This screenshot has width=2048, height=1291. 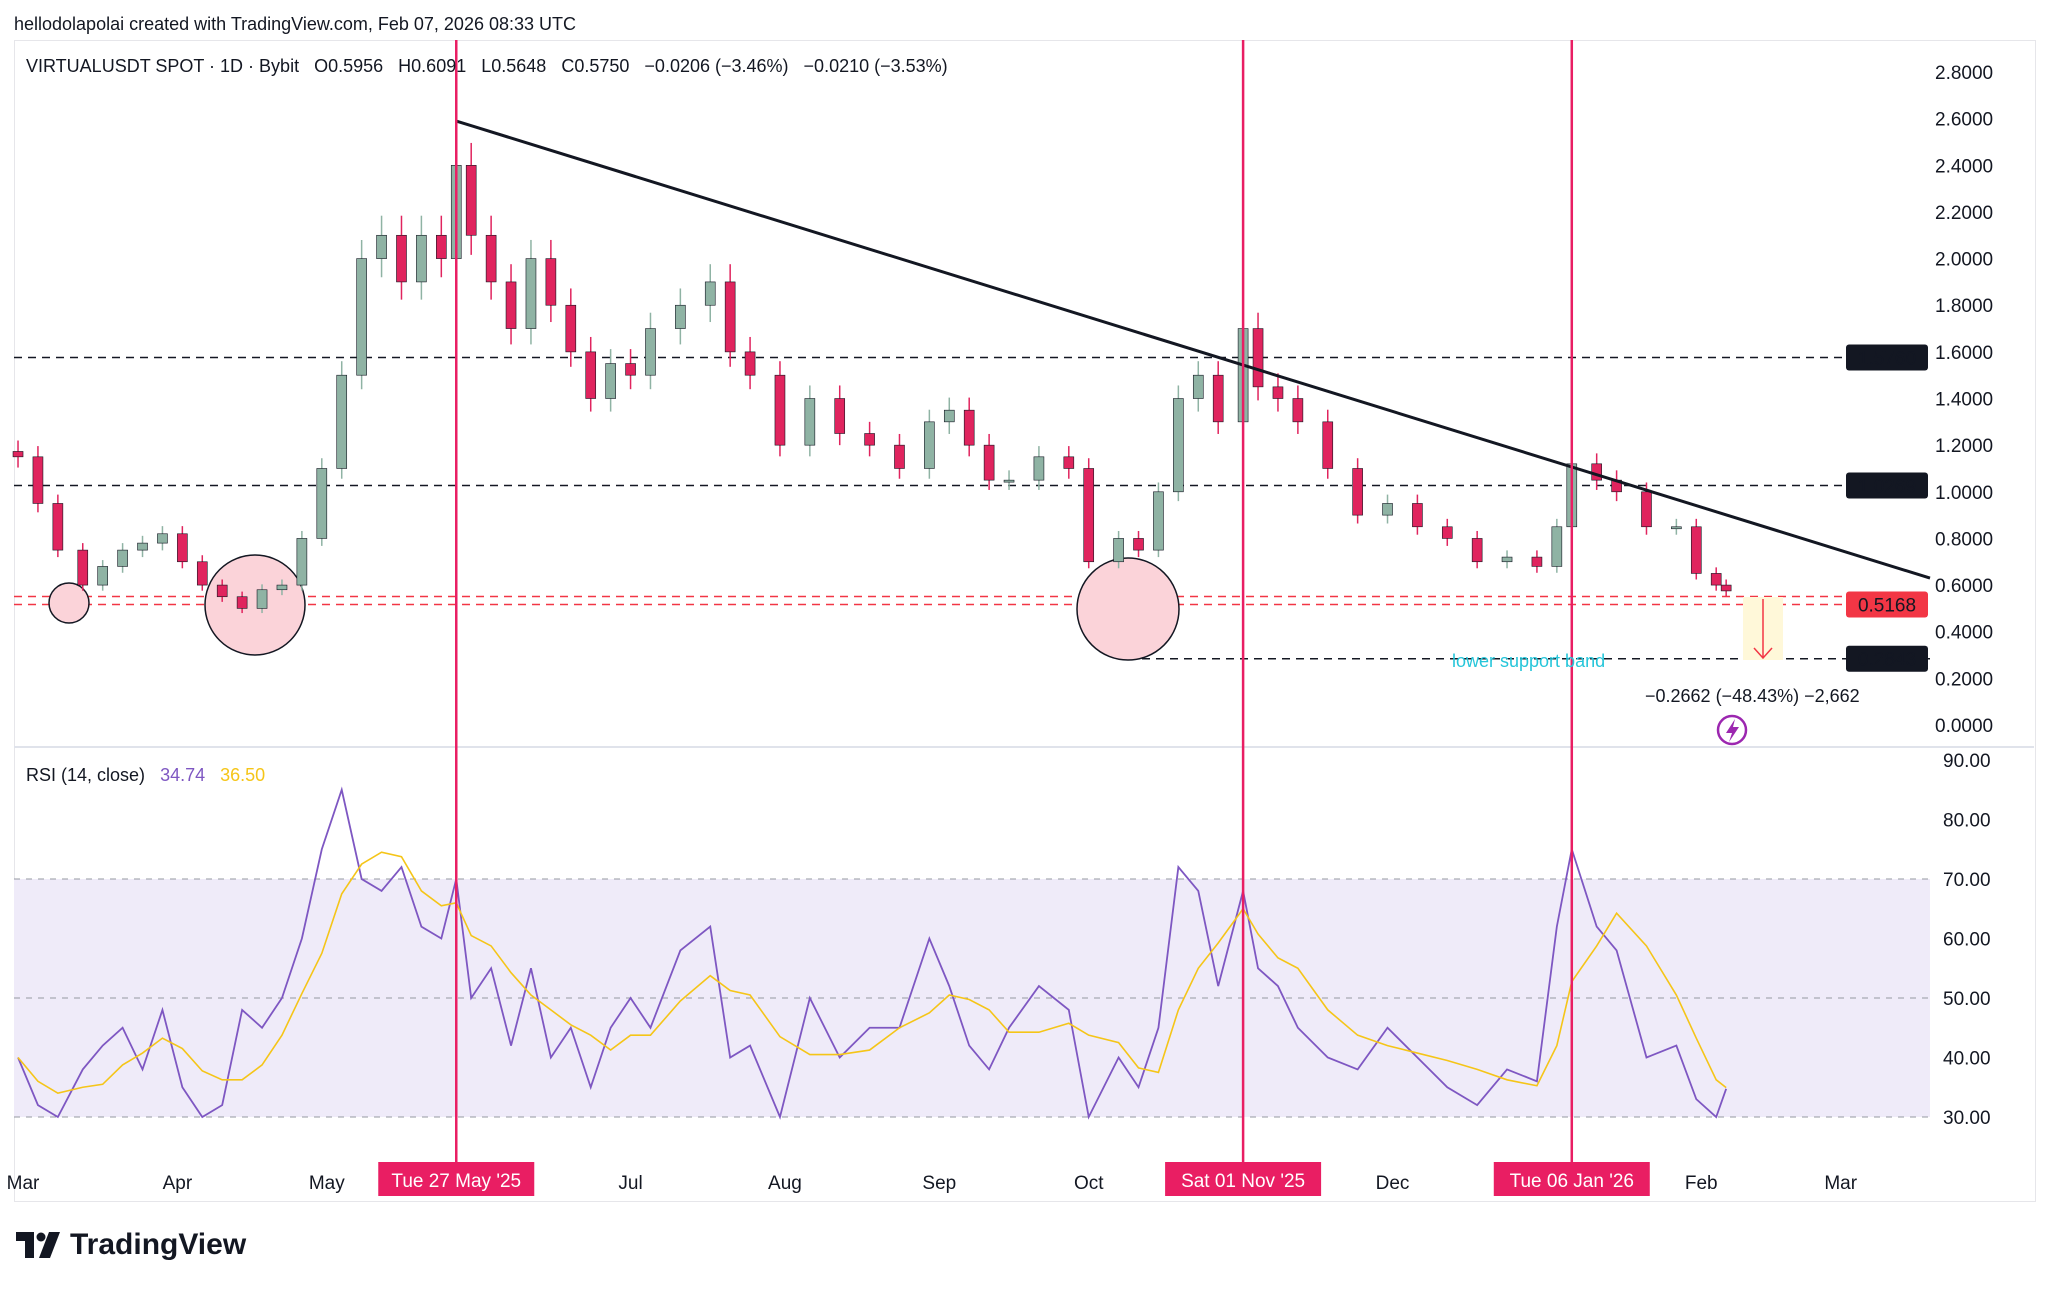 What do you see at coordinates (162, 66) in the screenshot?
I see `symbol-label: VIRTUALUSDT SPOT · 1D · Bybit` at bounding box center [162, 66].